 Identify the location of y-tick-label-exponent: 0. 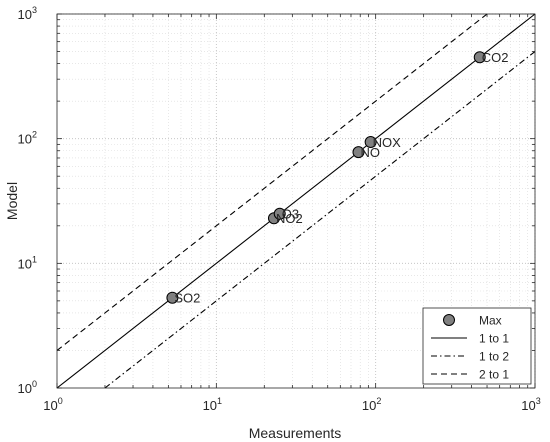
(34, 384).